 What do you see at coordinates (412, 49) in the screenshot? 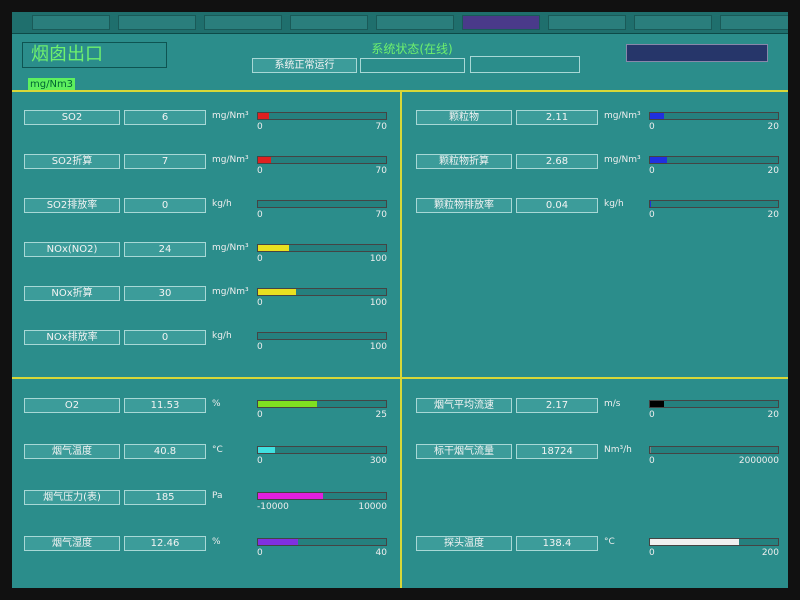
I see `status-title: 系统状态(在线)` at bounding box center [412, 49].